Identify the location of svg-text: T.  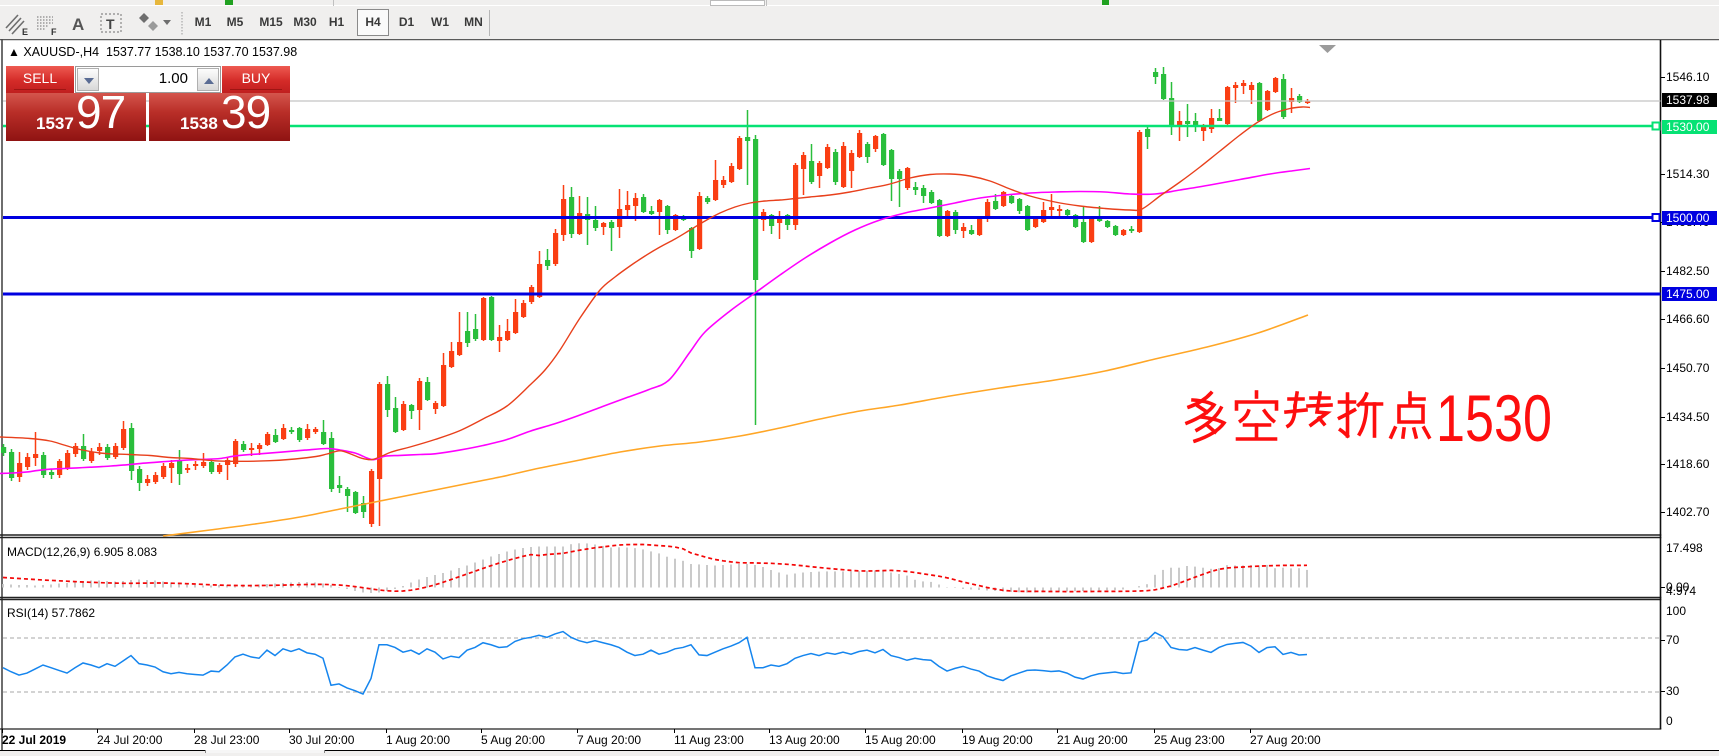
(110, 24).